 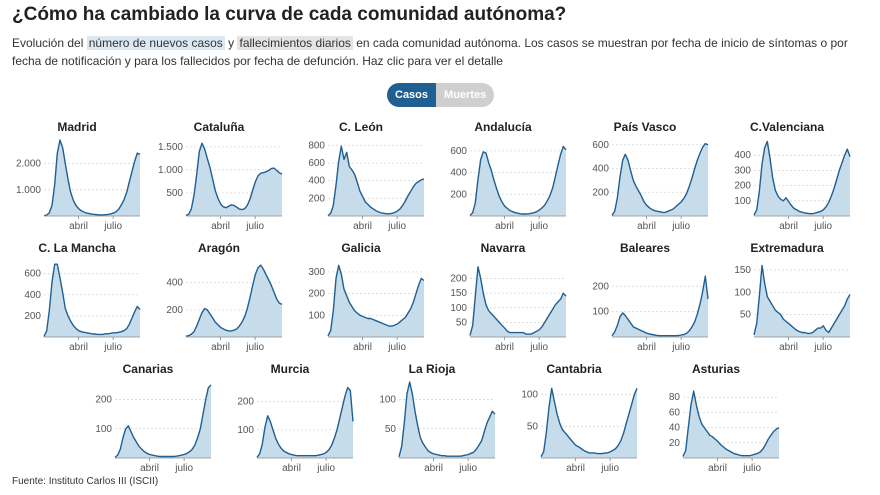 I want to click on chart-title: Extremadura, so click(x=787, y=248).